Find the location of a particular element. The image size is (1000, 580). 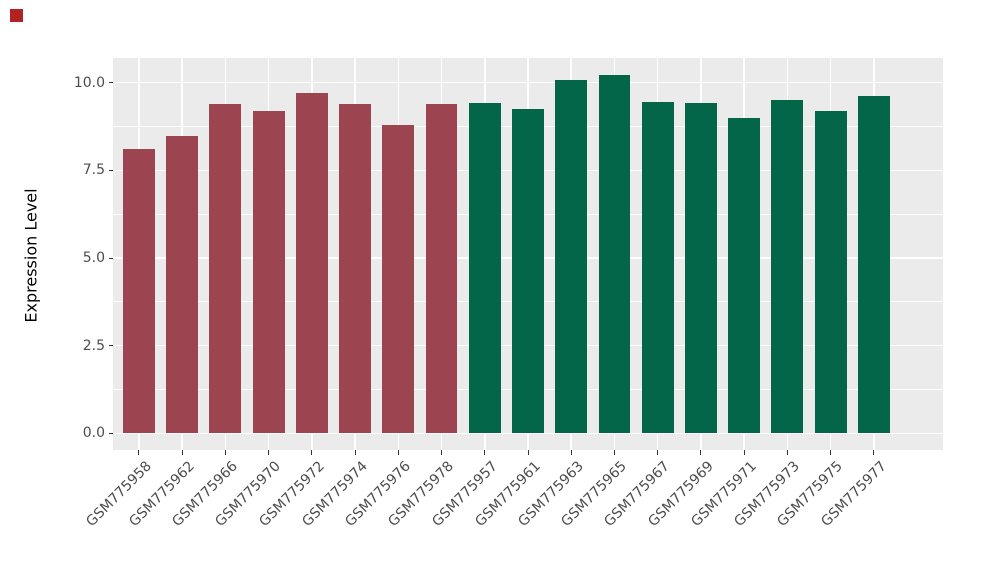

y-tick-label: 5.0 is located at coordinates (93, 258).